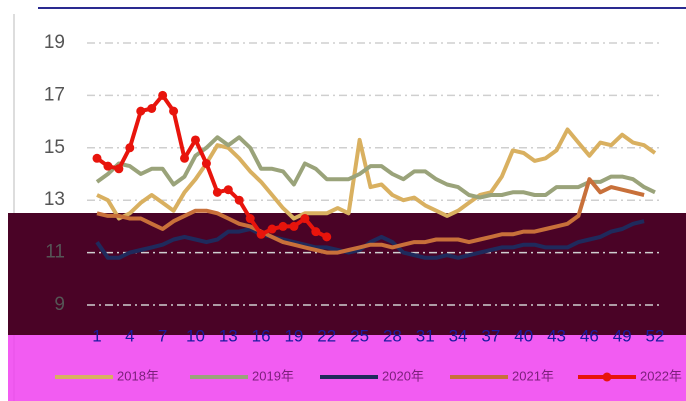  What do you see at coordinates (138, 375) in the screenshot?
I see `legend-label: 2018年` at bounding box center [138, 375].